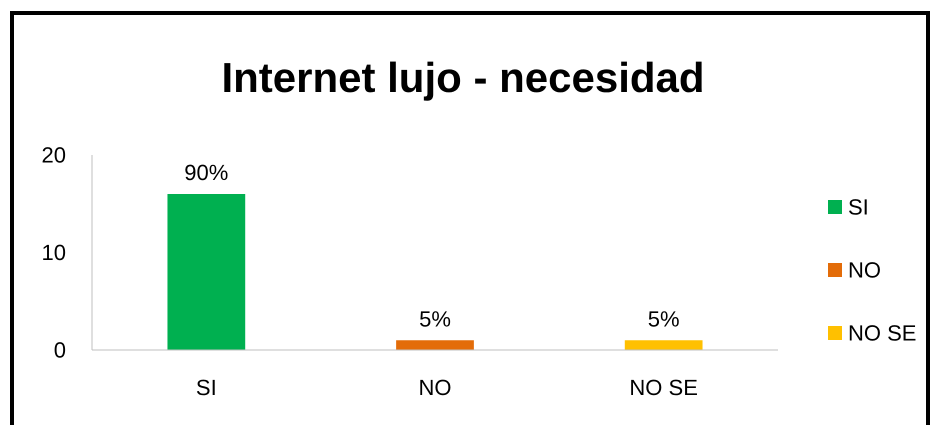  Describe the element at coordinates (206, 387) in the screenshot. I see `x-tick-label: SI` at that location.